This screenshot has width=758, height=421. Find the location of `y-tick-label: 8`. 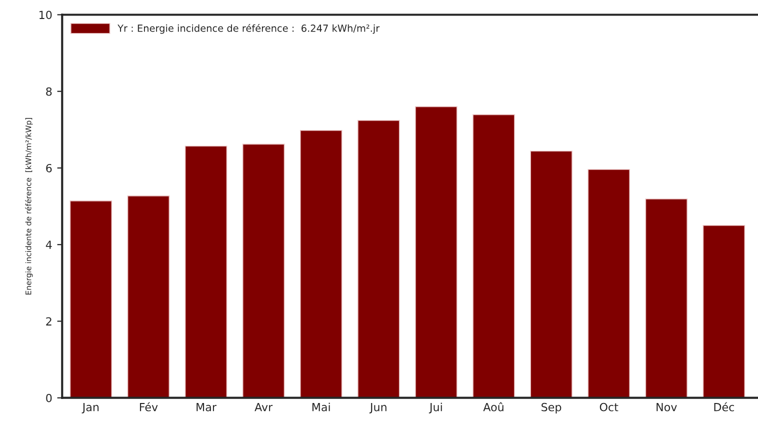

y-tick-label: 8 is located at coordinates (49, 91).